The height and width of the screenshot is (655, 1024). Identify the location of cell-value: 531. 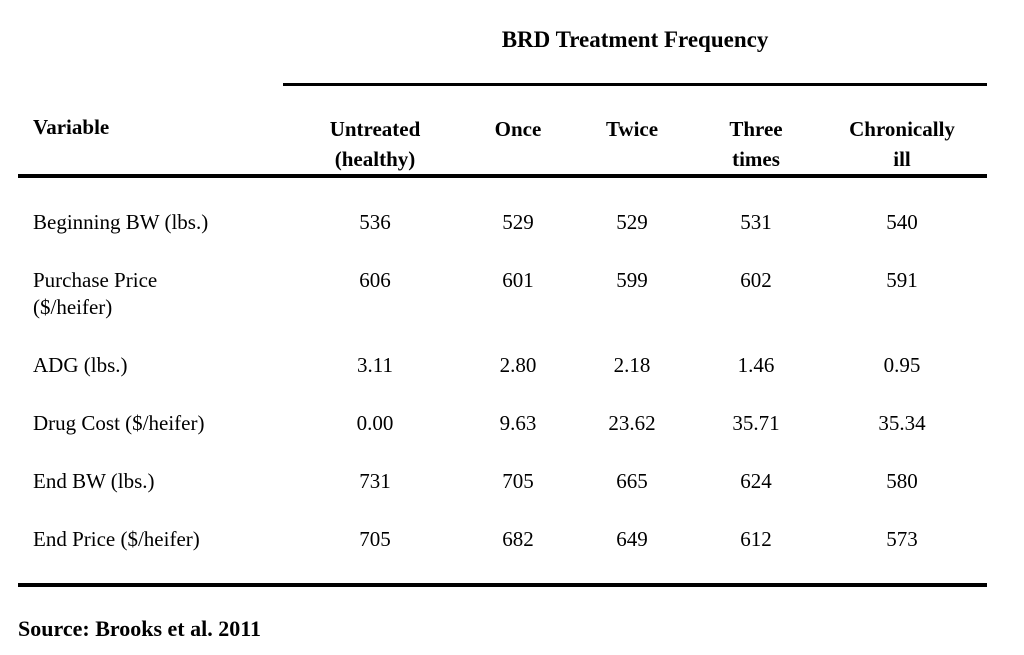
(756, 221).